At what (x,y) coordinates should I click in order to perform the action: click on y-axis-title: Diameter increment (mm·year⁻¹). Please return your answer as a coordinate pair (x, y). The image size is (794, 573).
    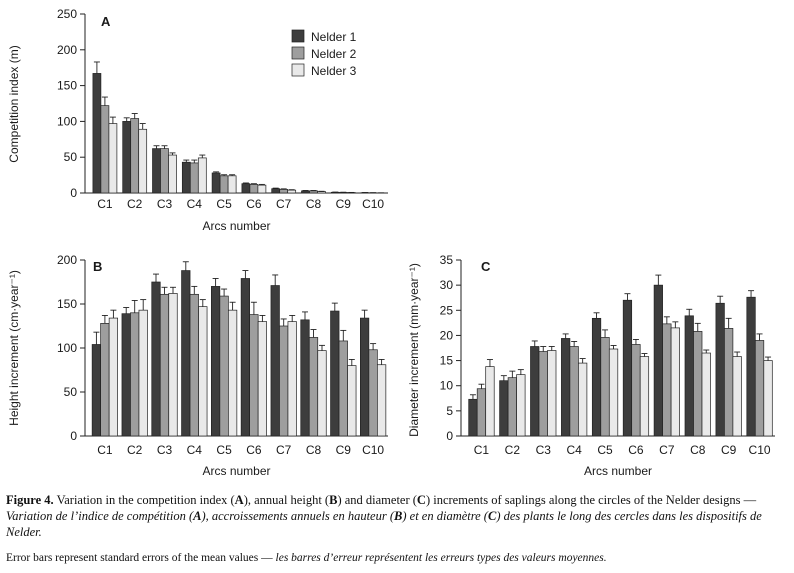
    Looking at the image, I should click on (414, 350).